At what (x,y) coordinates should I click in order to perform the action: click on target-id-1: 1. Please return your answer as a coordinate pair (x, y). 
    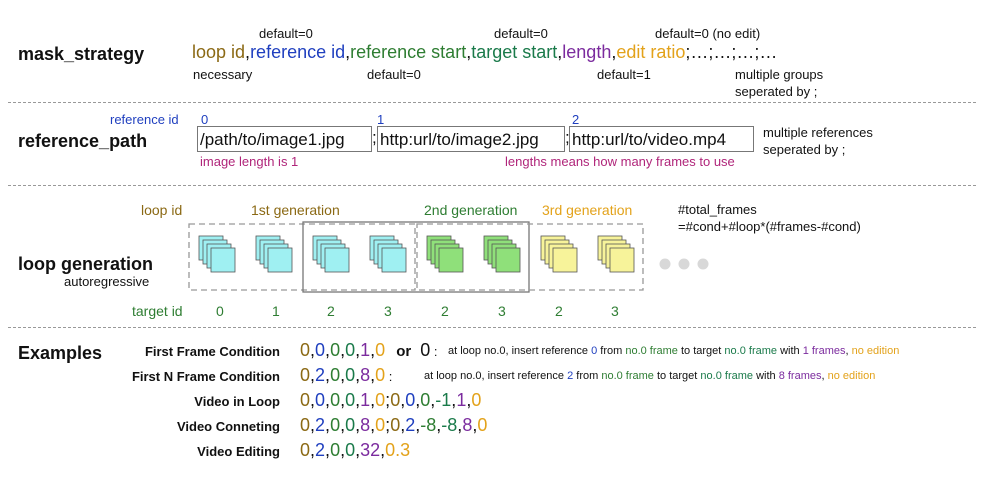
    Looking at the image, I should click on (276, 311).